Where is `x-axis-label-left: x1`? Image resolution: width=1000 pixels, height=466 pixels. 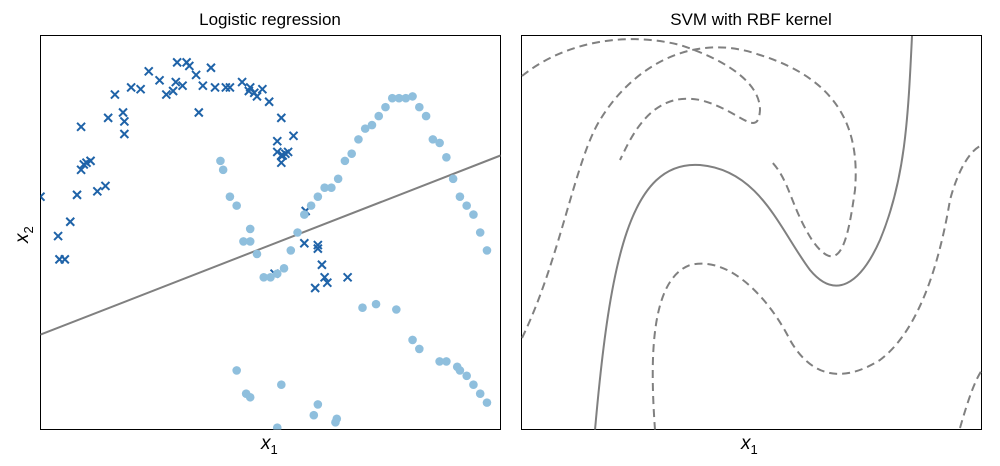 x-axis-label-left: x1 is located at coordinates (269, 445).